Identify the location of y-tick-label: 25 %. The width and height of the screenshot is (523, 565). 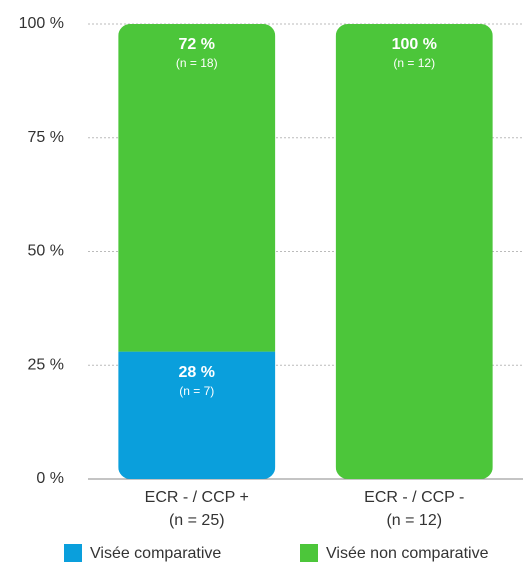
(46, 364).